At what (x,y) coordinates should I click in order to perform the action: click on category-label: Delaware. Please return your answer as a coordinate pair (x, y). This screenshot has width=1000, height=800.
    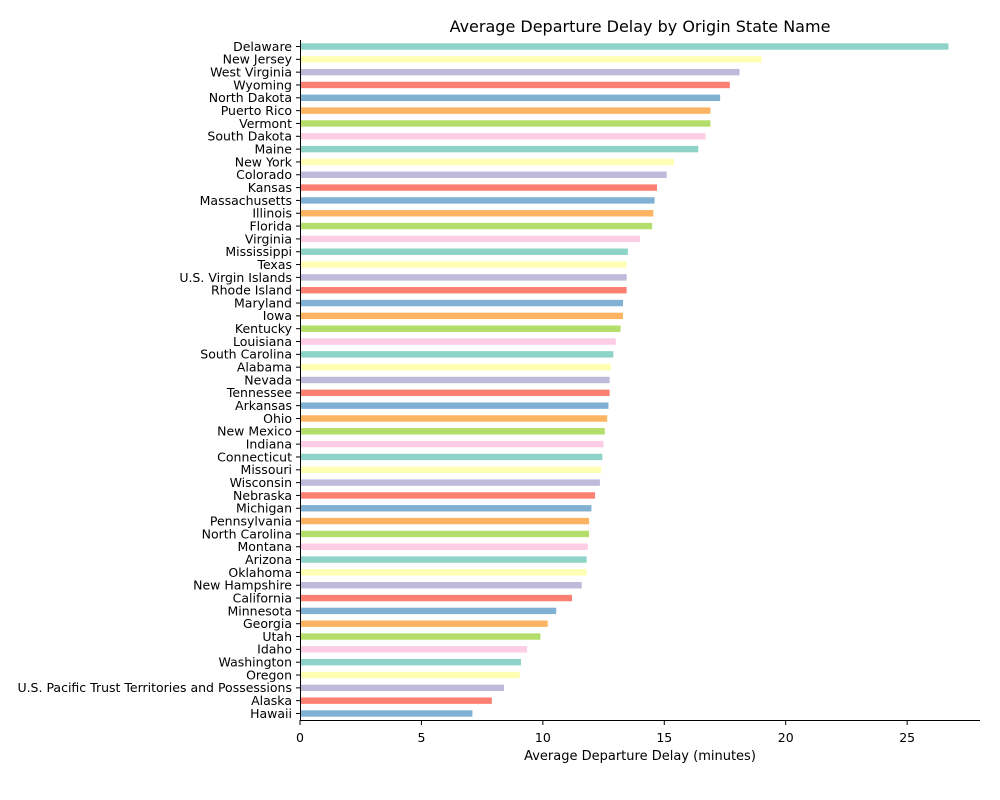
    Looking at the image, I should click on (262, 46).